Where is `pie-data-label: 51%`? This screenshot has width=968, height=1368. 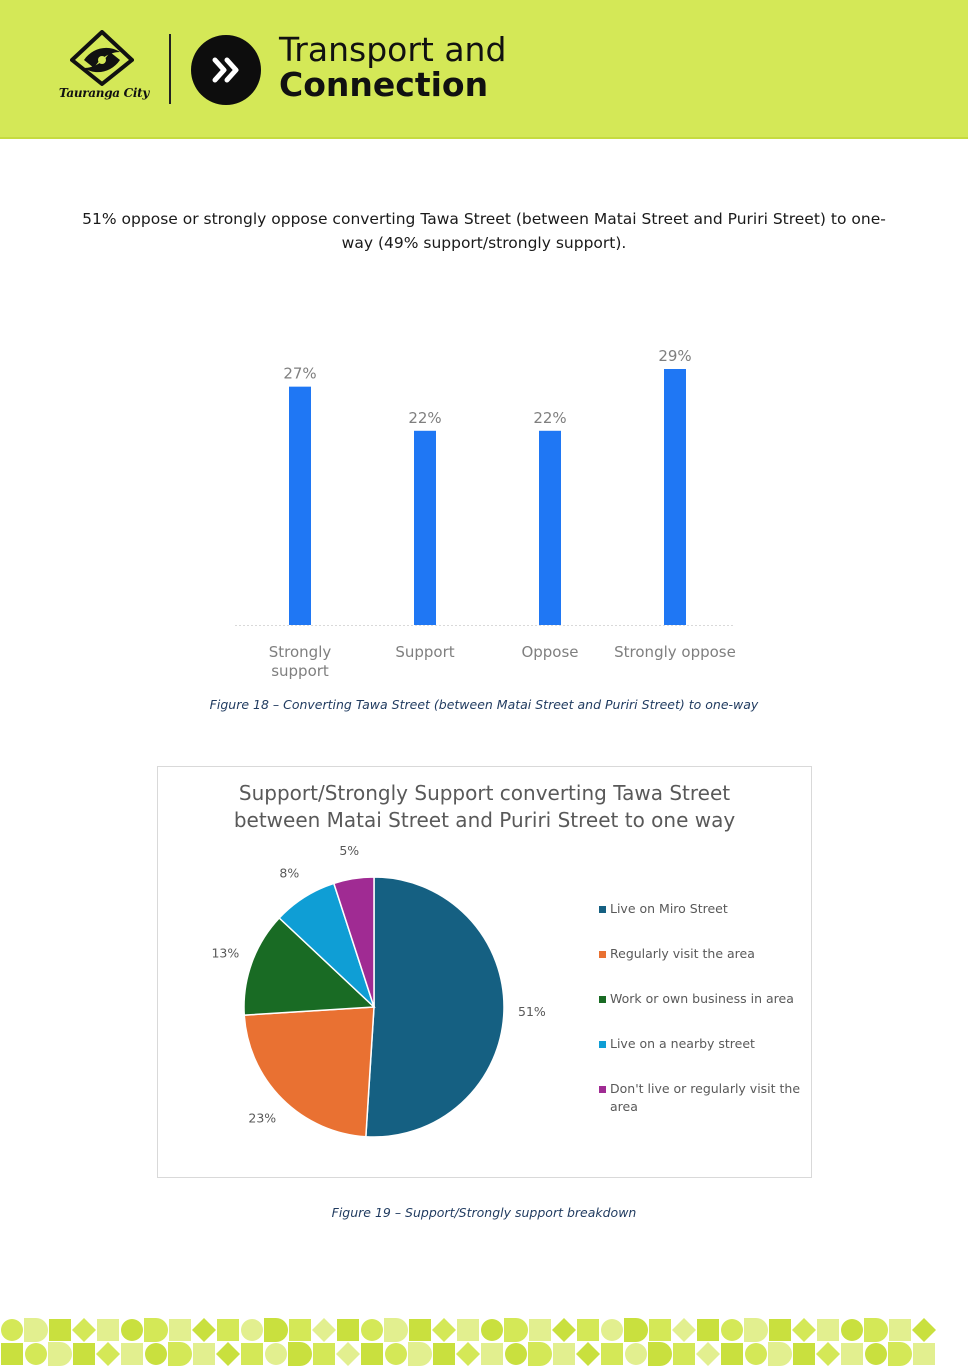
pie-data-label: 51% is located at coordinates (532, 1011).